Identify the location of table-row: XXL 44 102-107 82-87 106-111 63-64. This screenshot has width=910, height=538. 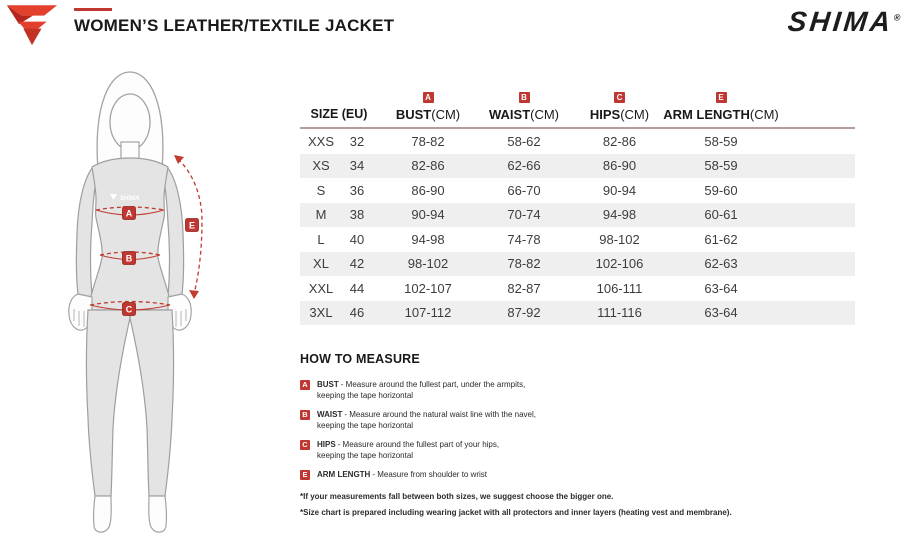
(577, 288).